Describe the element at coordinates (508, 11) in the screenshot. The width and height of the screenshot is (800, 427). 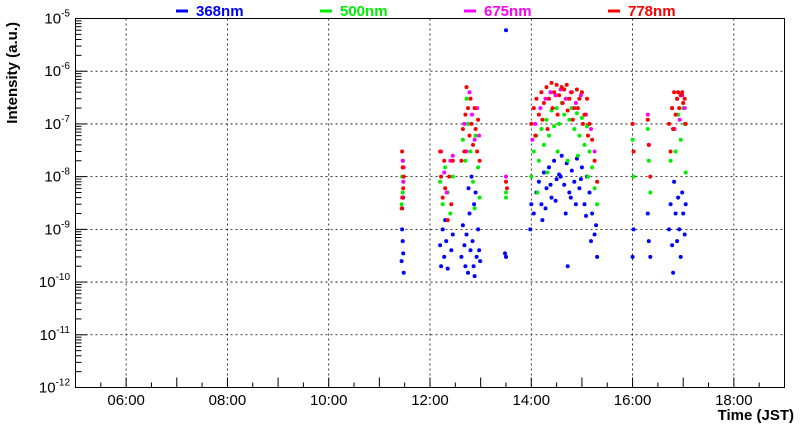
I see `legend-label: 675nm` at that location.